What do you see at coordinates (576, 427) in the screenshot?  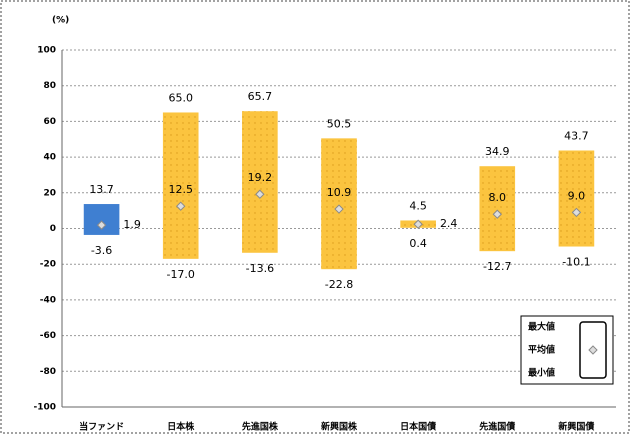 I see `x-tick-label: 新興国債` at bounding box center [576, 427].